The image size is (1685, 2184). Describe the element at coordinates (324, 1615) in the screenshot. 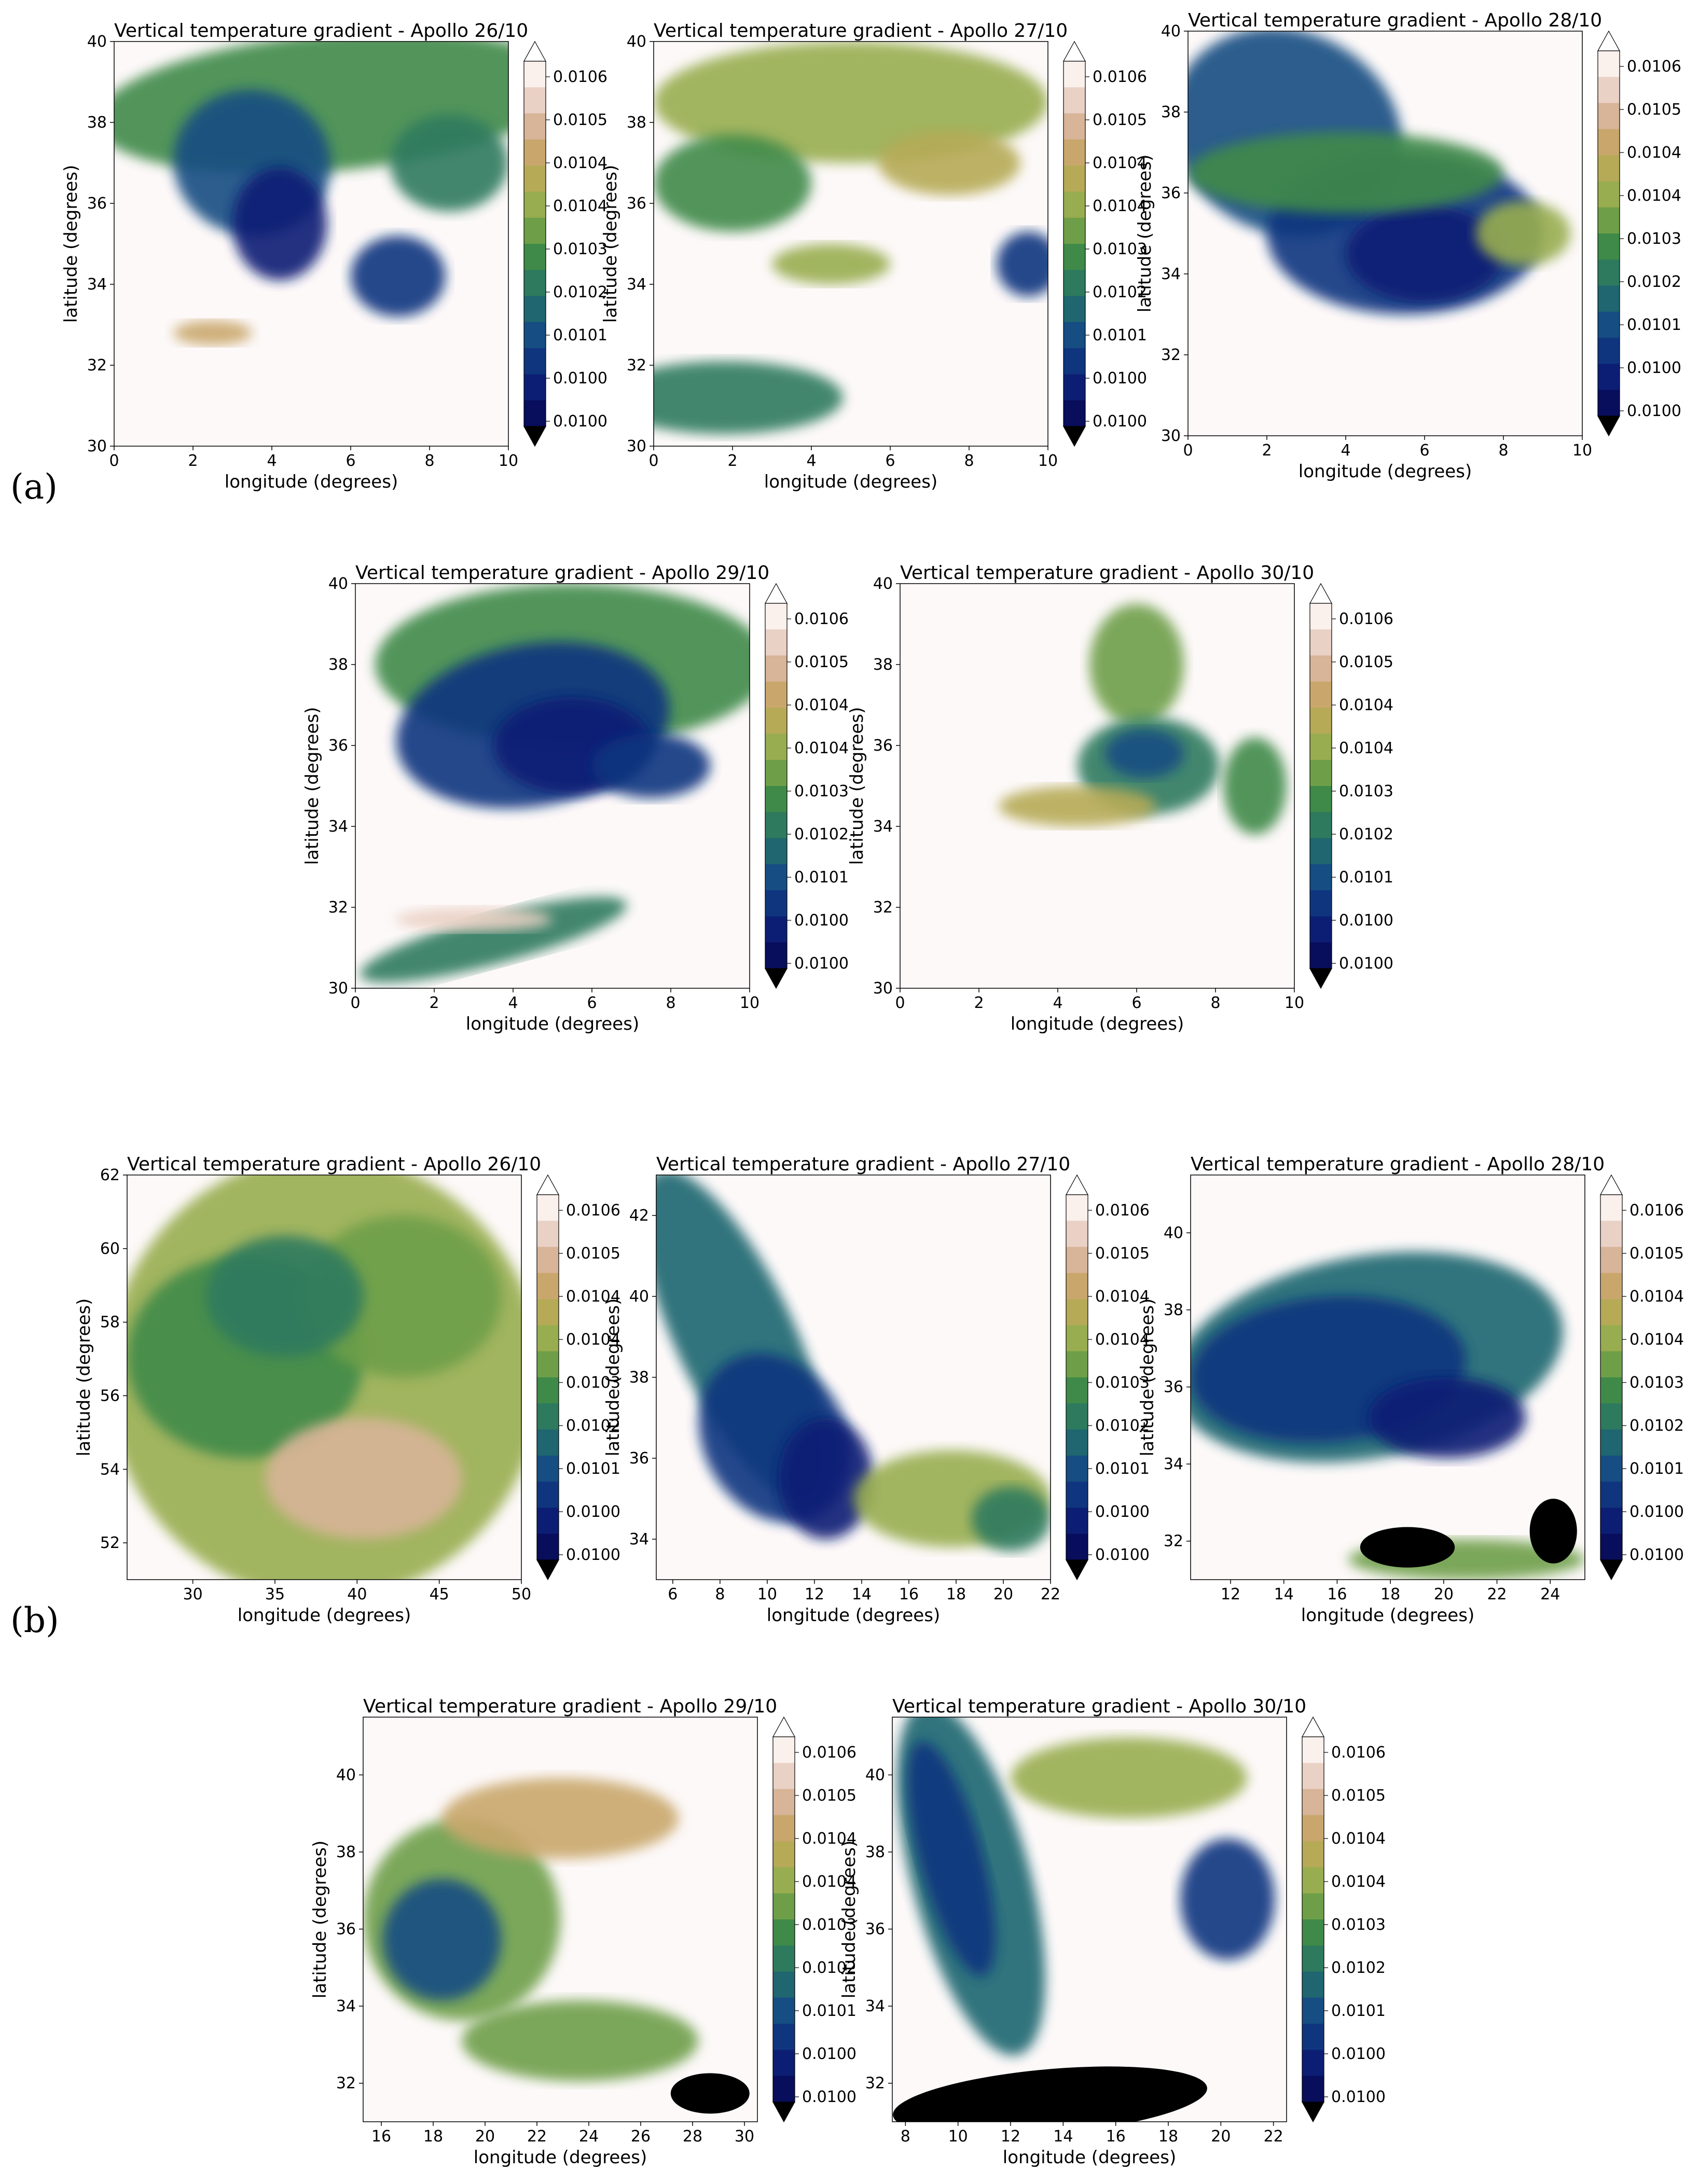

I see `x-axis-label: longitude (degrees)` at that location.